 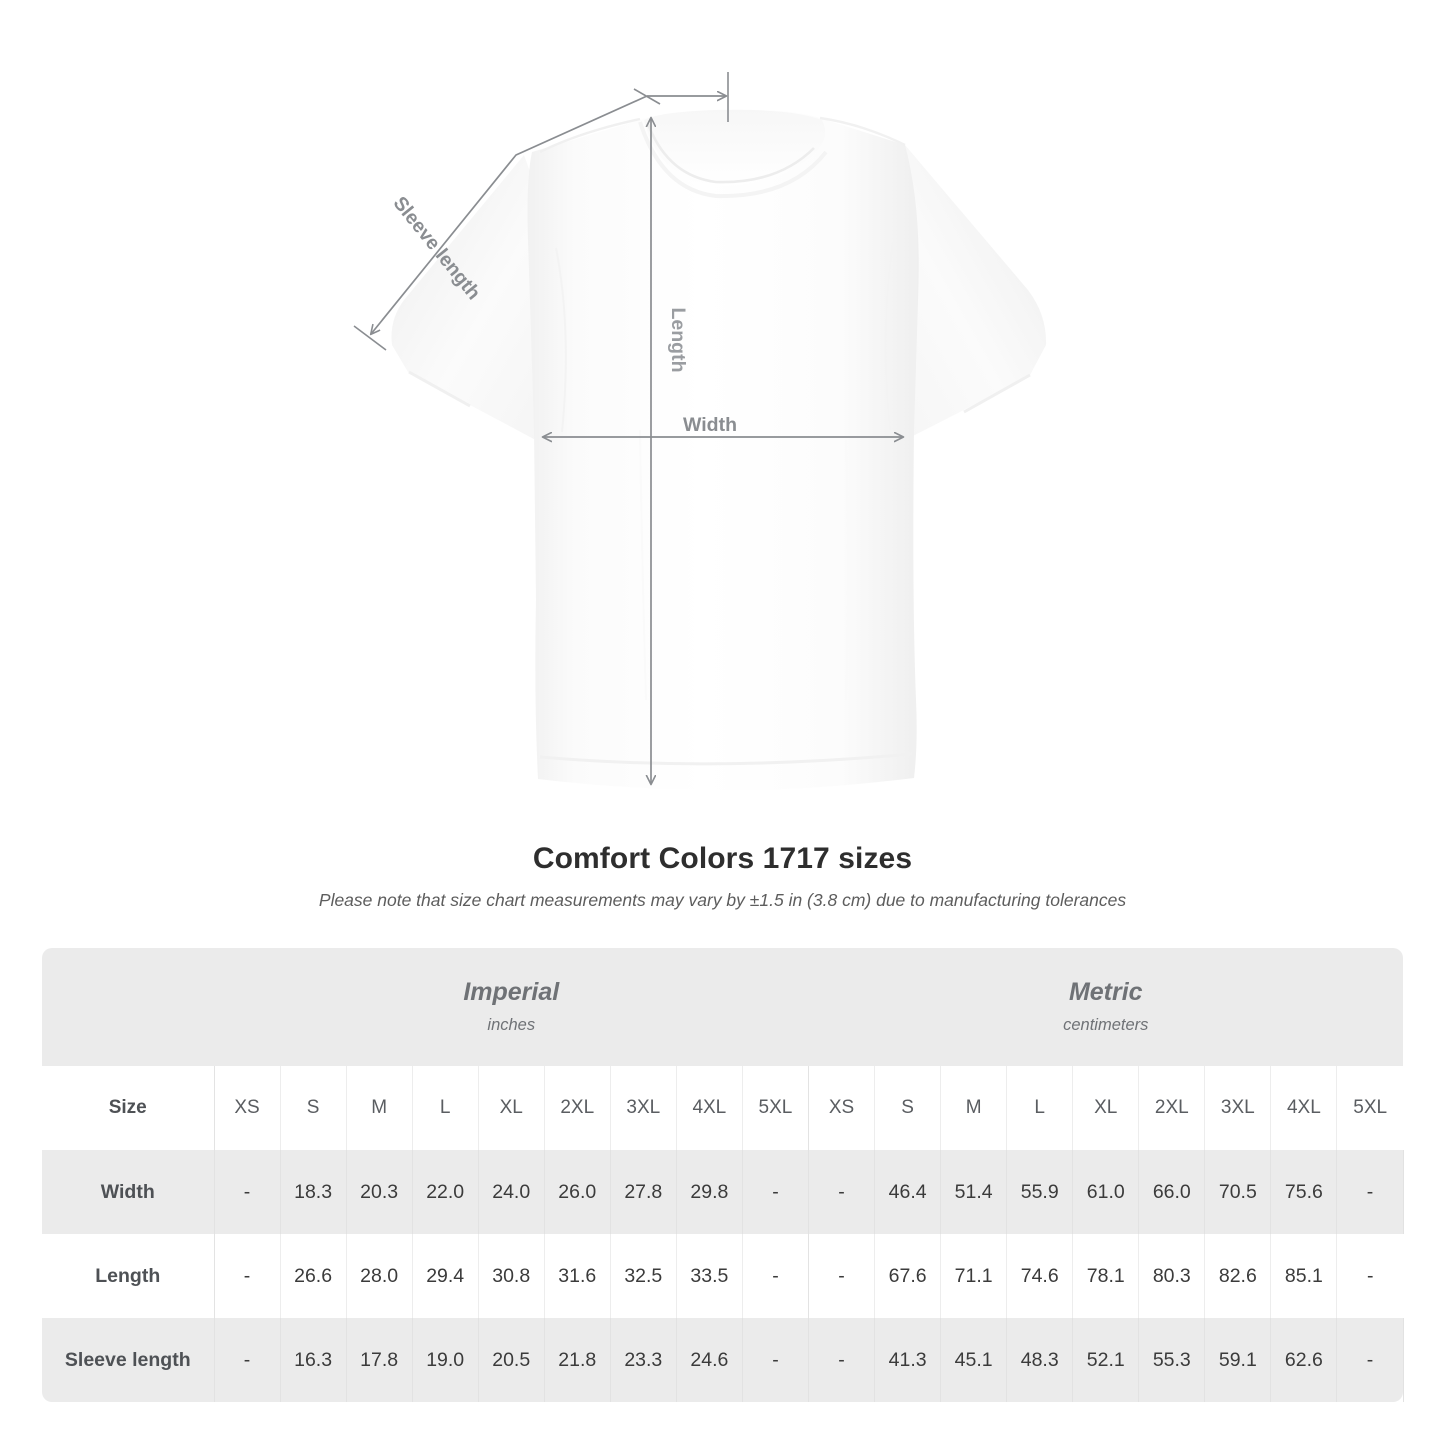 What do you see at coordinates (842, 1108) in the screenshot?
I see `size-header-metric-xs: XS` at bounding box center [842, 1108].